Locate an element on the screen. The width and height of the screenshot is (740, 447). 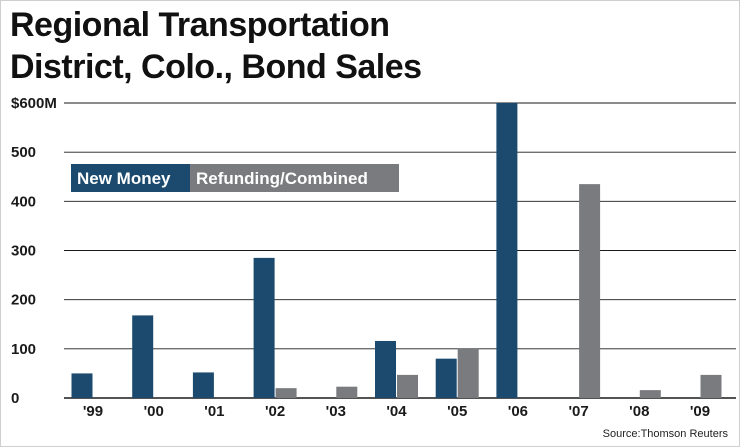
chart-title-line-2: District, Colo., Bond Sales is located at coordinates (216, 67).